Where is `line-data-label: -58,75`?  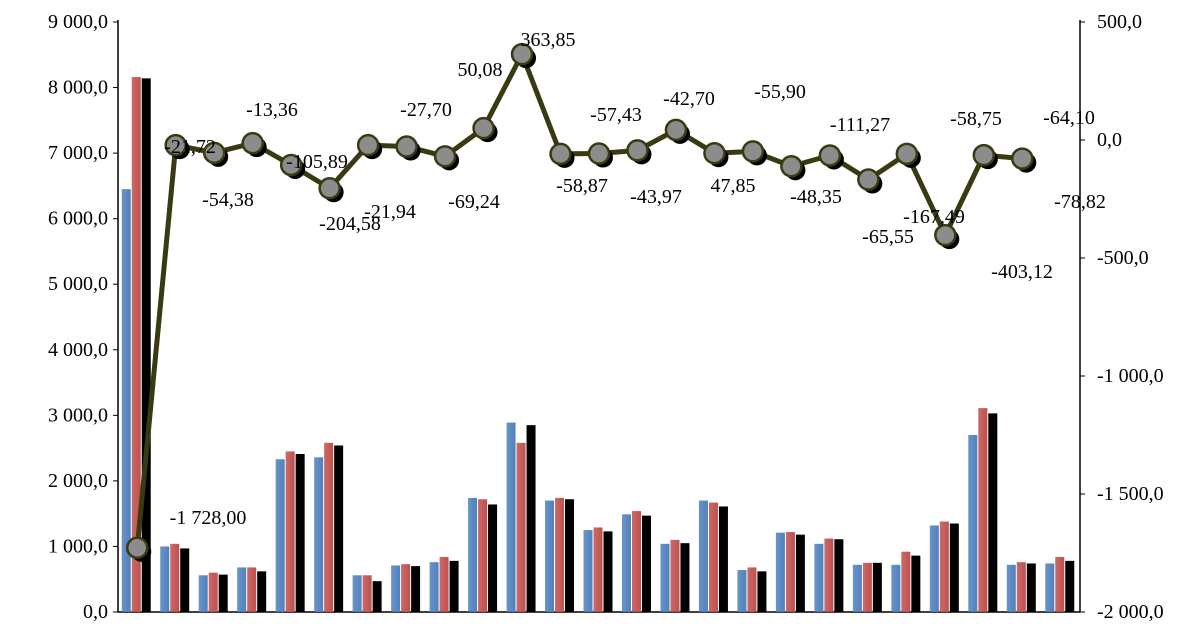 line-data-label: -58,75 is located at coordinates (976, 119).